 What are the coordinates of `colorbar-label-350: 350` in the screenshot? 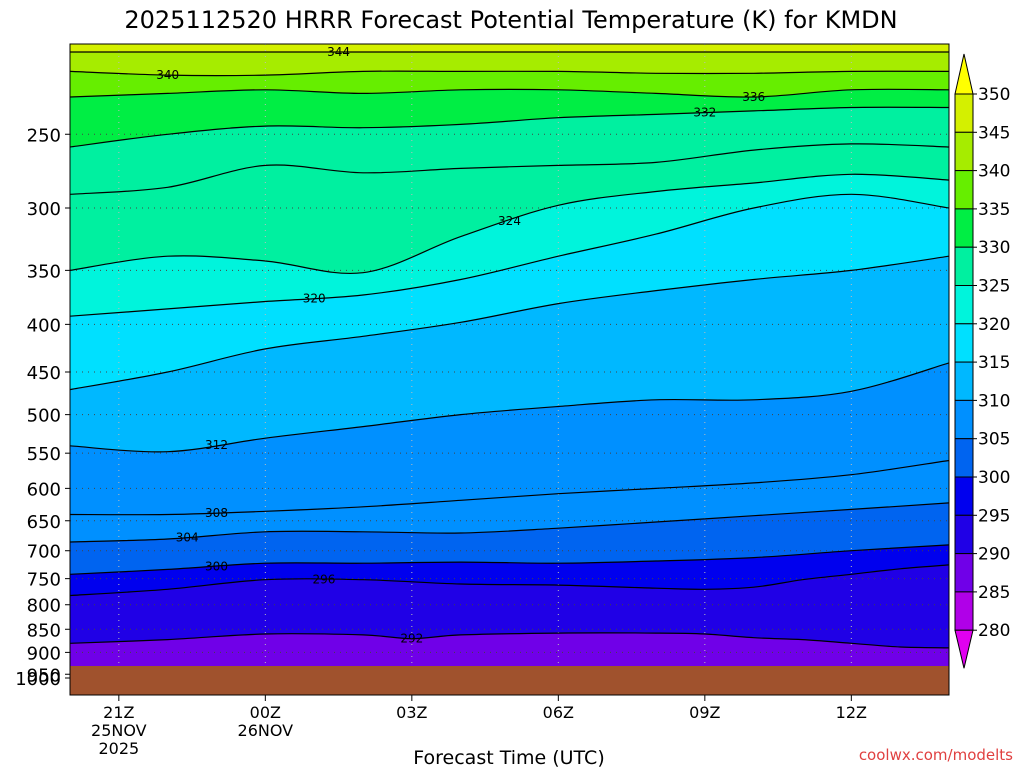 It's located at (994, 95).